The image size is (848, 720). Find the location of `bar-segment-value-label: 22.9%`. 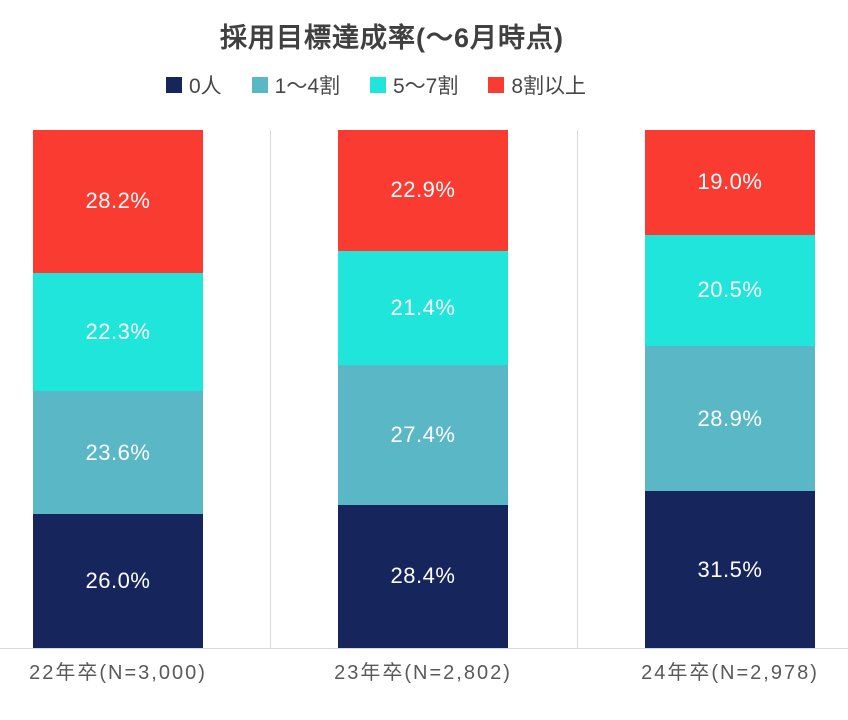

bar-segment-value-label: 22.9% is located at coordinates (423, 190).